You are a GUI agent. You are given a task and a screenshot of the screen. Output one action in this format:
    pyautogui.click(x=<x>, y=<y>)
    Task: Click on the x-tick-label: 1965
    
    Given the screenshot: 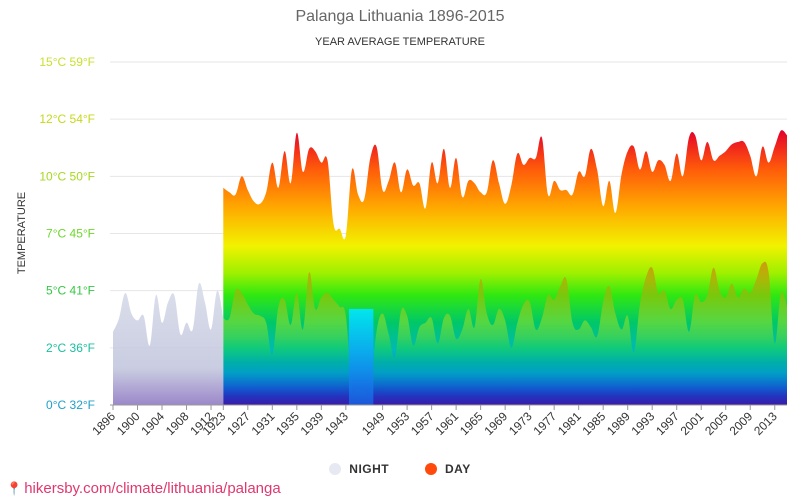 What is the action you would take?
    pyautogui.click(x=471, y=423)
    